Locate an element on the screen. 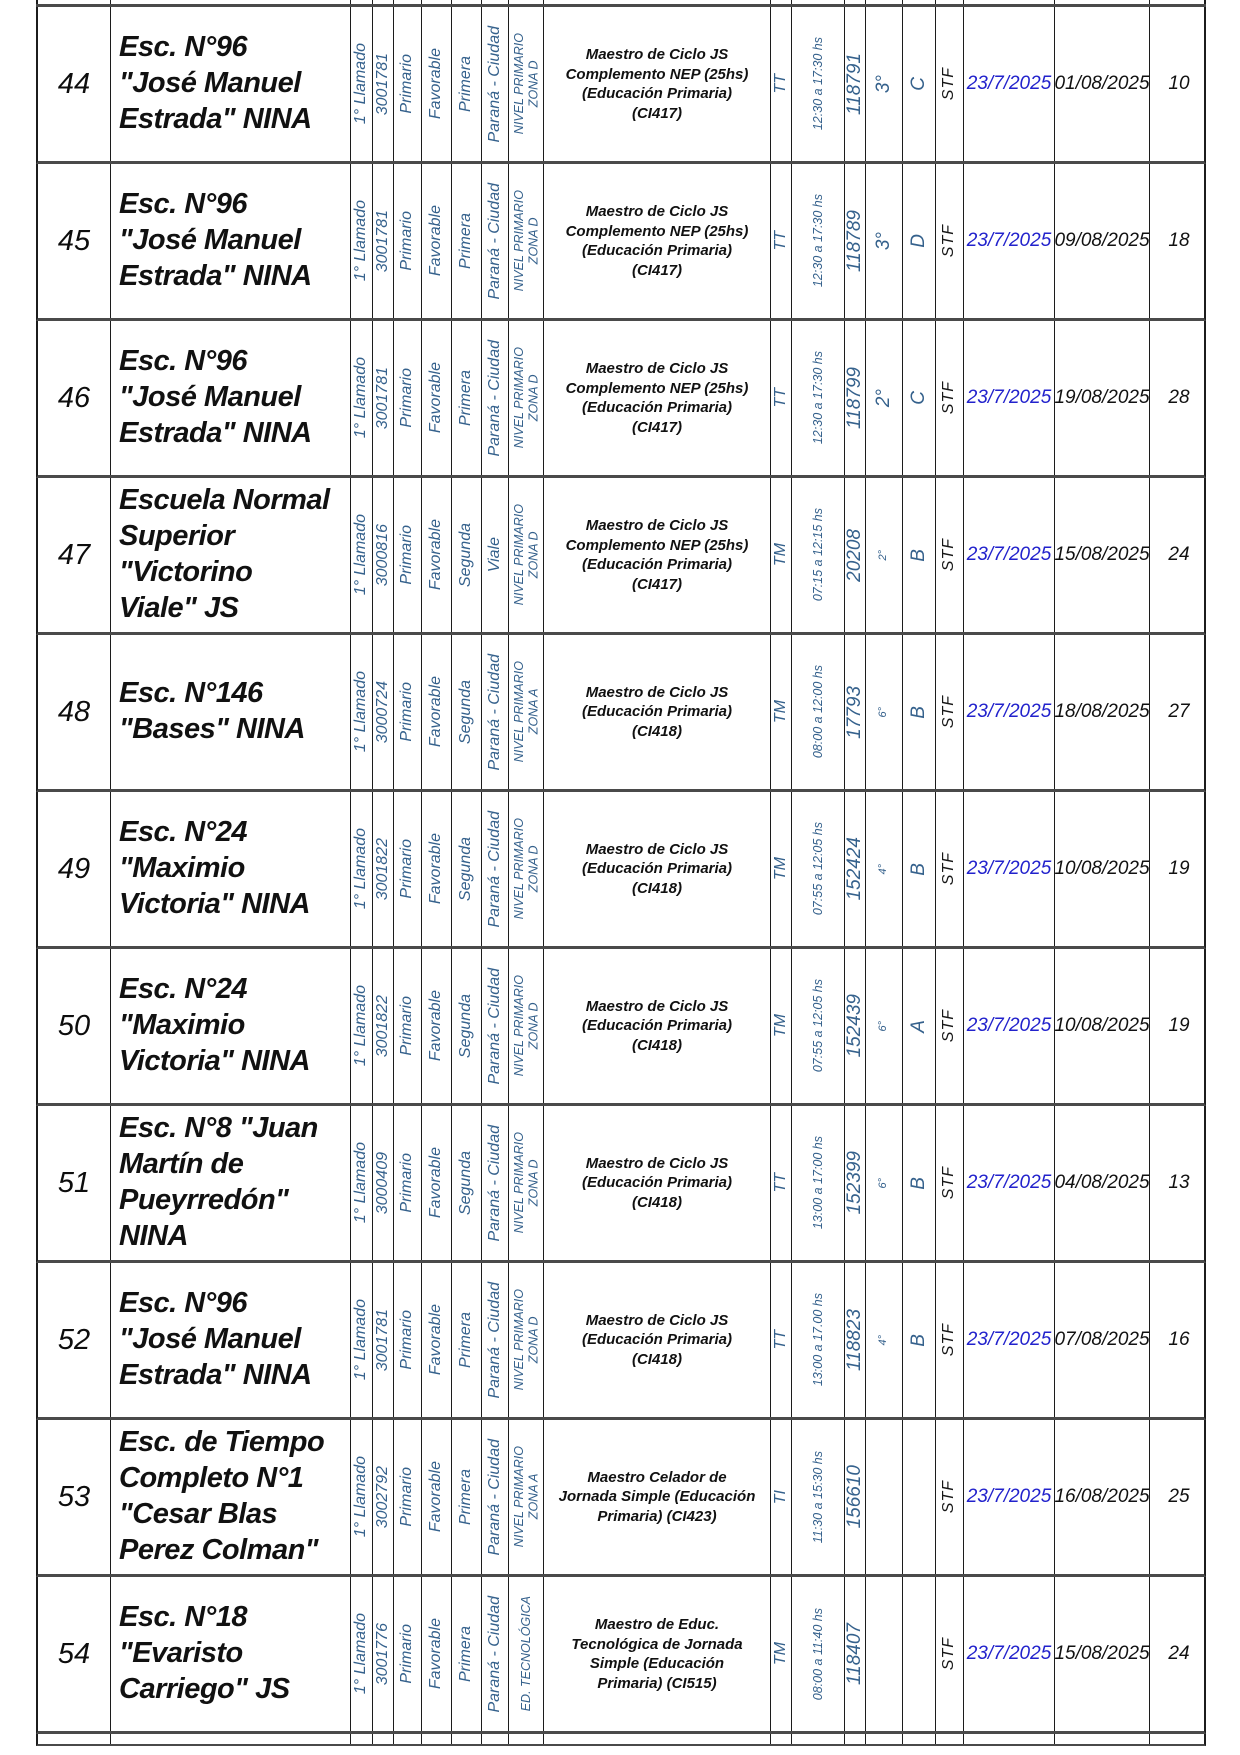  row-number: 49 is located at coordinates (74, 868).